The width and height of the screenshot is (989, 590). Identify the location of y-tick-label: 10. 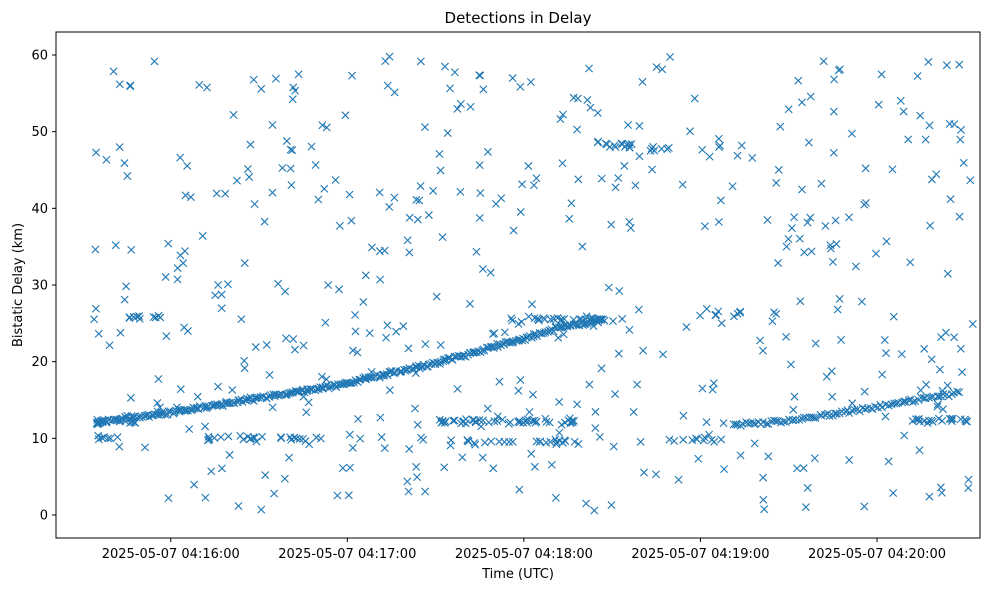
(39, 439).